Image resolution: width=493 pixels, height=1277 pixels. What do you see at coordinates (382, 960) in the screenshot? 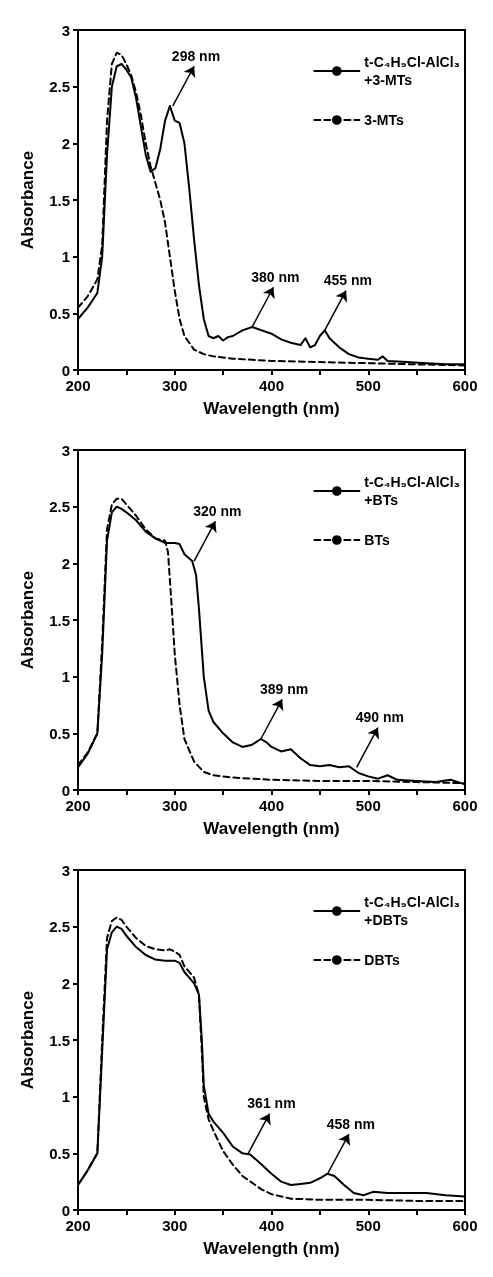
I see `legend-label: DBTs` at bounding box center [382, 960].